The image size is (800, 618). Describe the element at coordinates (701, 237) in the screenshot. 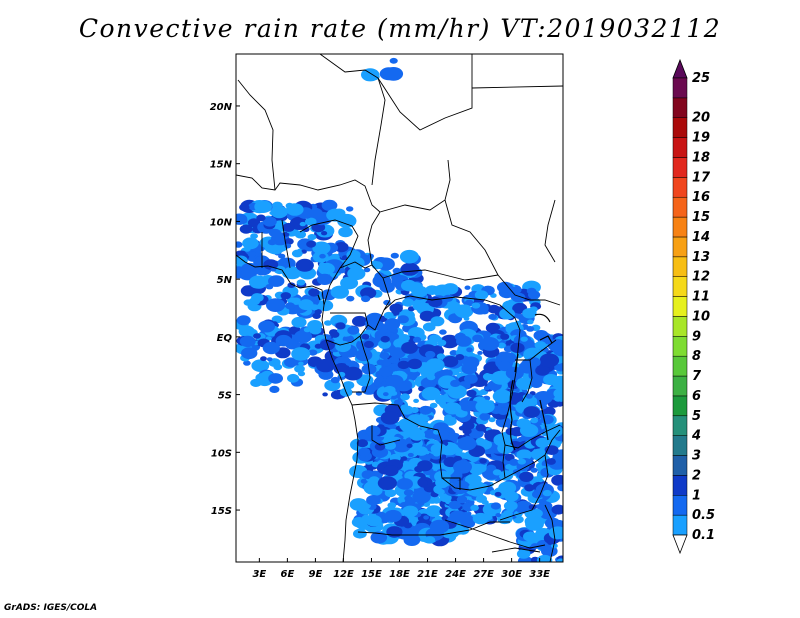

I see `legend-label: 14` at that location.